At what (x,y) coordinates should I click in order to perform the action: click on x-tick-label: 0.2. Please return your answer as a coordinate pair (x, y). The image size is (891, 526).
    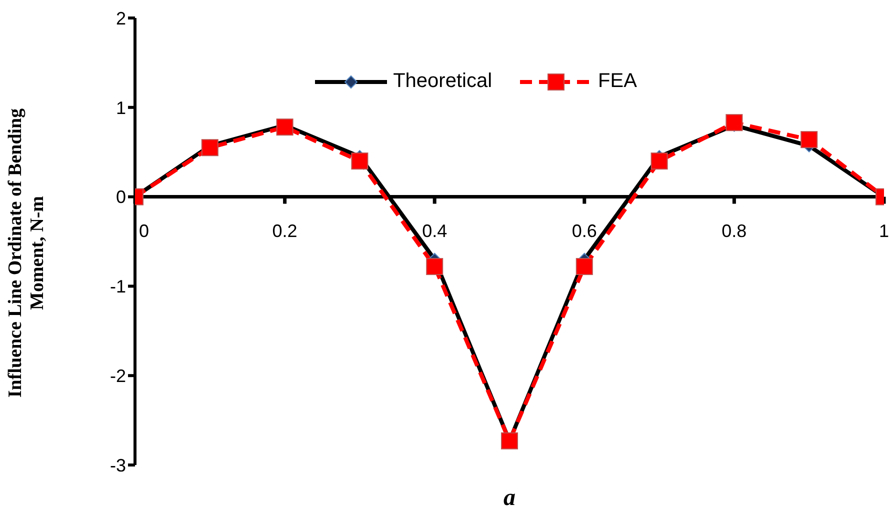
    Looking at the image, I should click on (285, 231).